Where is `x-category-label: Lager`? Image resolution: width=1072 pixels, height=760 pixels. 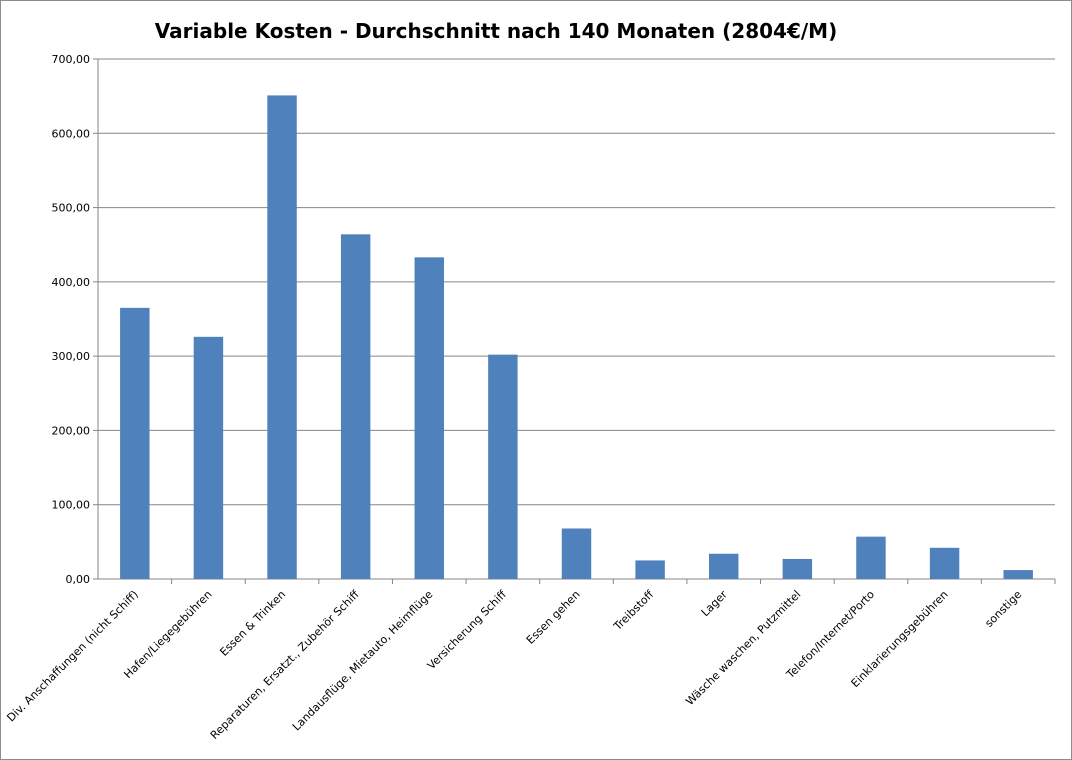
x-category-label: Lager is located at coordinates (715, 604).